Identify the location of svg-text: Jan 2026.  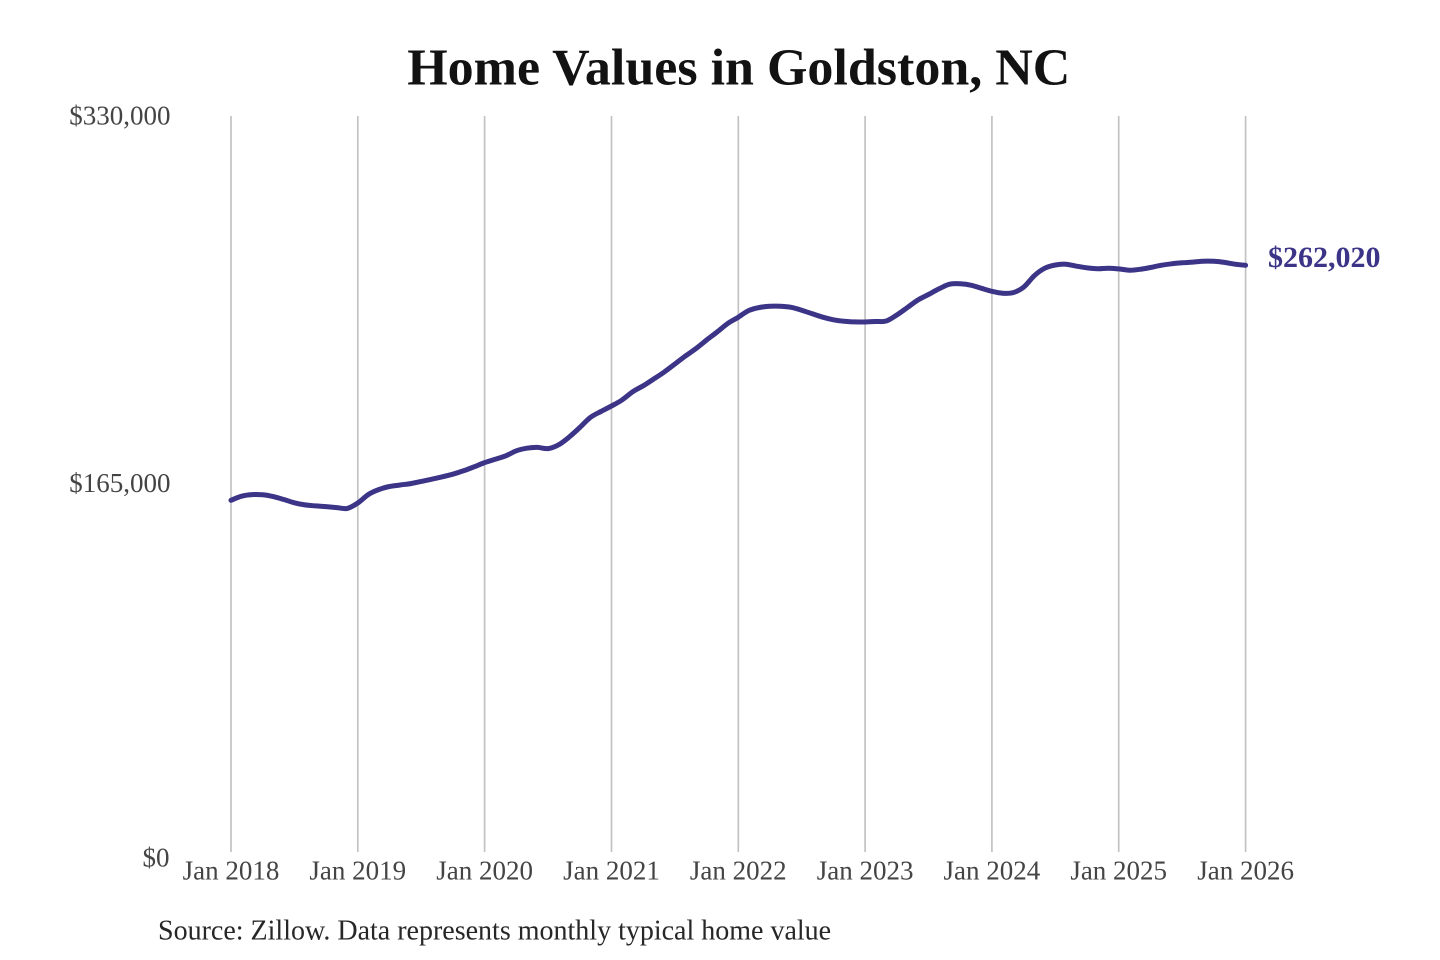
(1245, 871).